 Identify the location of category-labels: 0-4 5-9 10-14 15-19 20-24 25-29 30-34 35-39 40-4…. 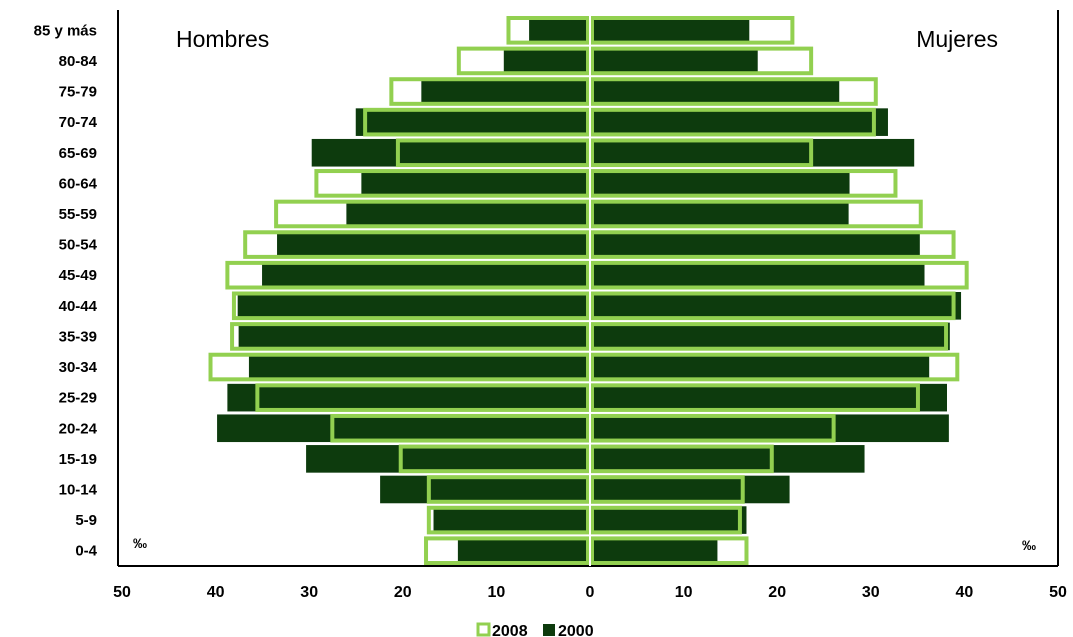
(66, 290).